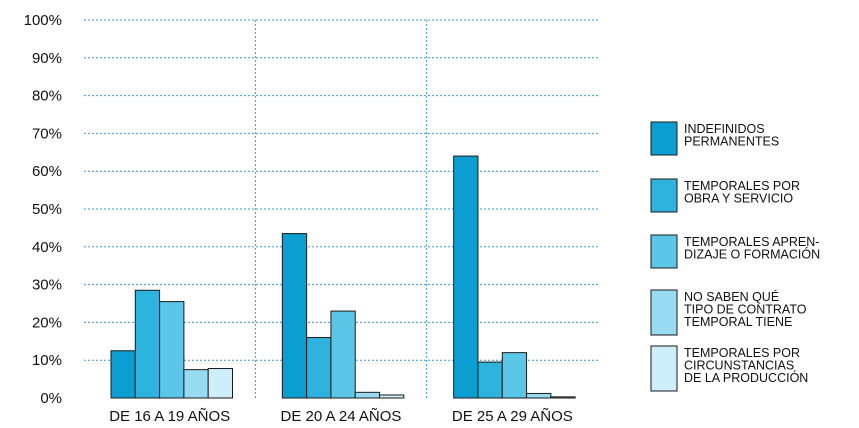  I want to click on legend-label: TEMPORAL TIENE, so click(738, 322).